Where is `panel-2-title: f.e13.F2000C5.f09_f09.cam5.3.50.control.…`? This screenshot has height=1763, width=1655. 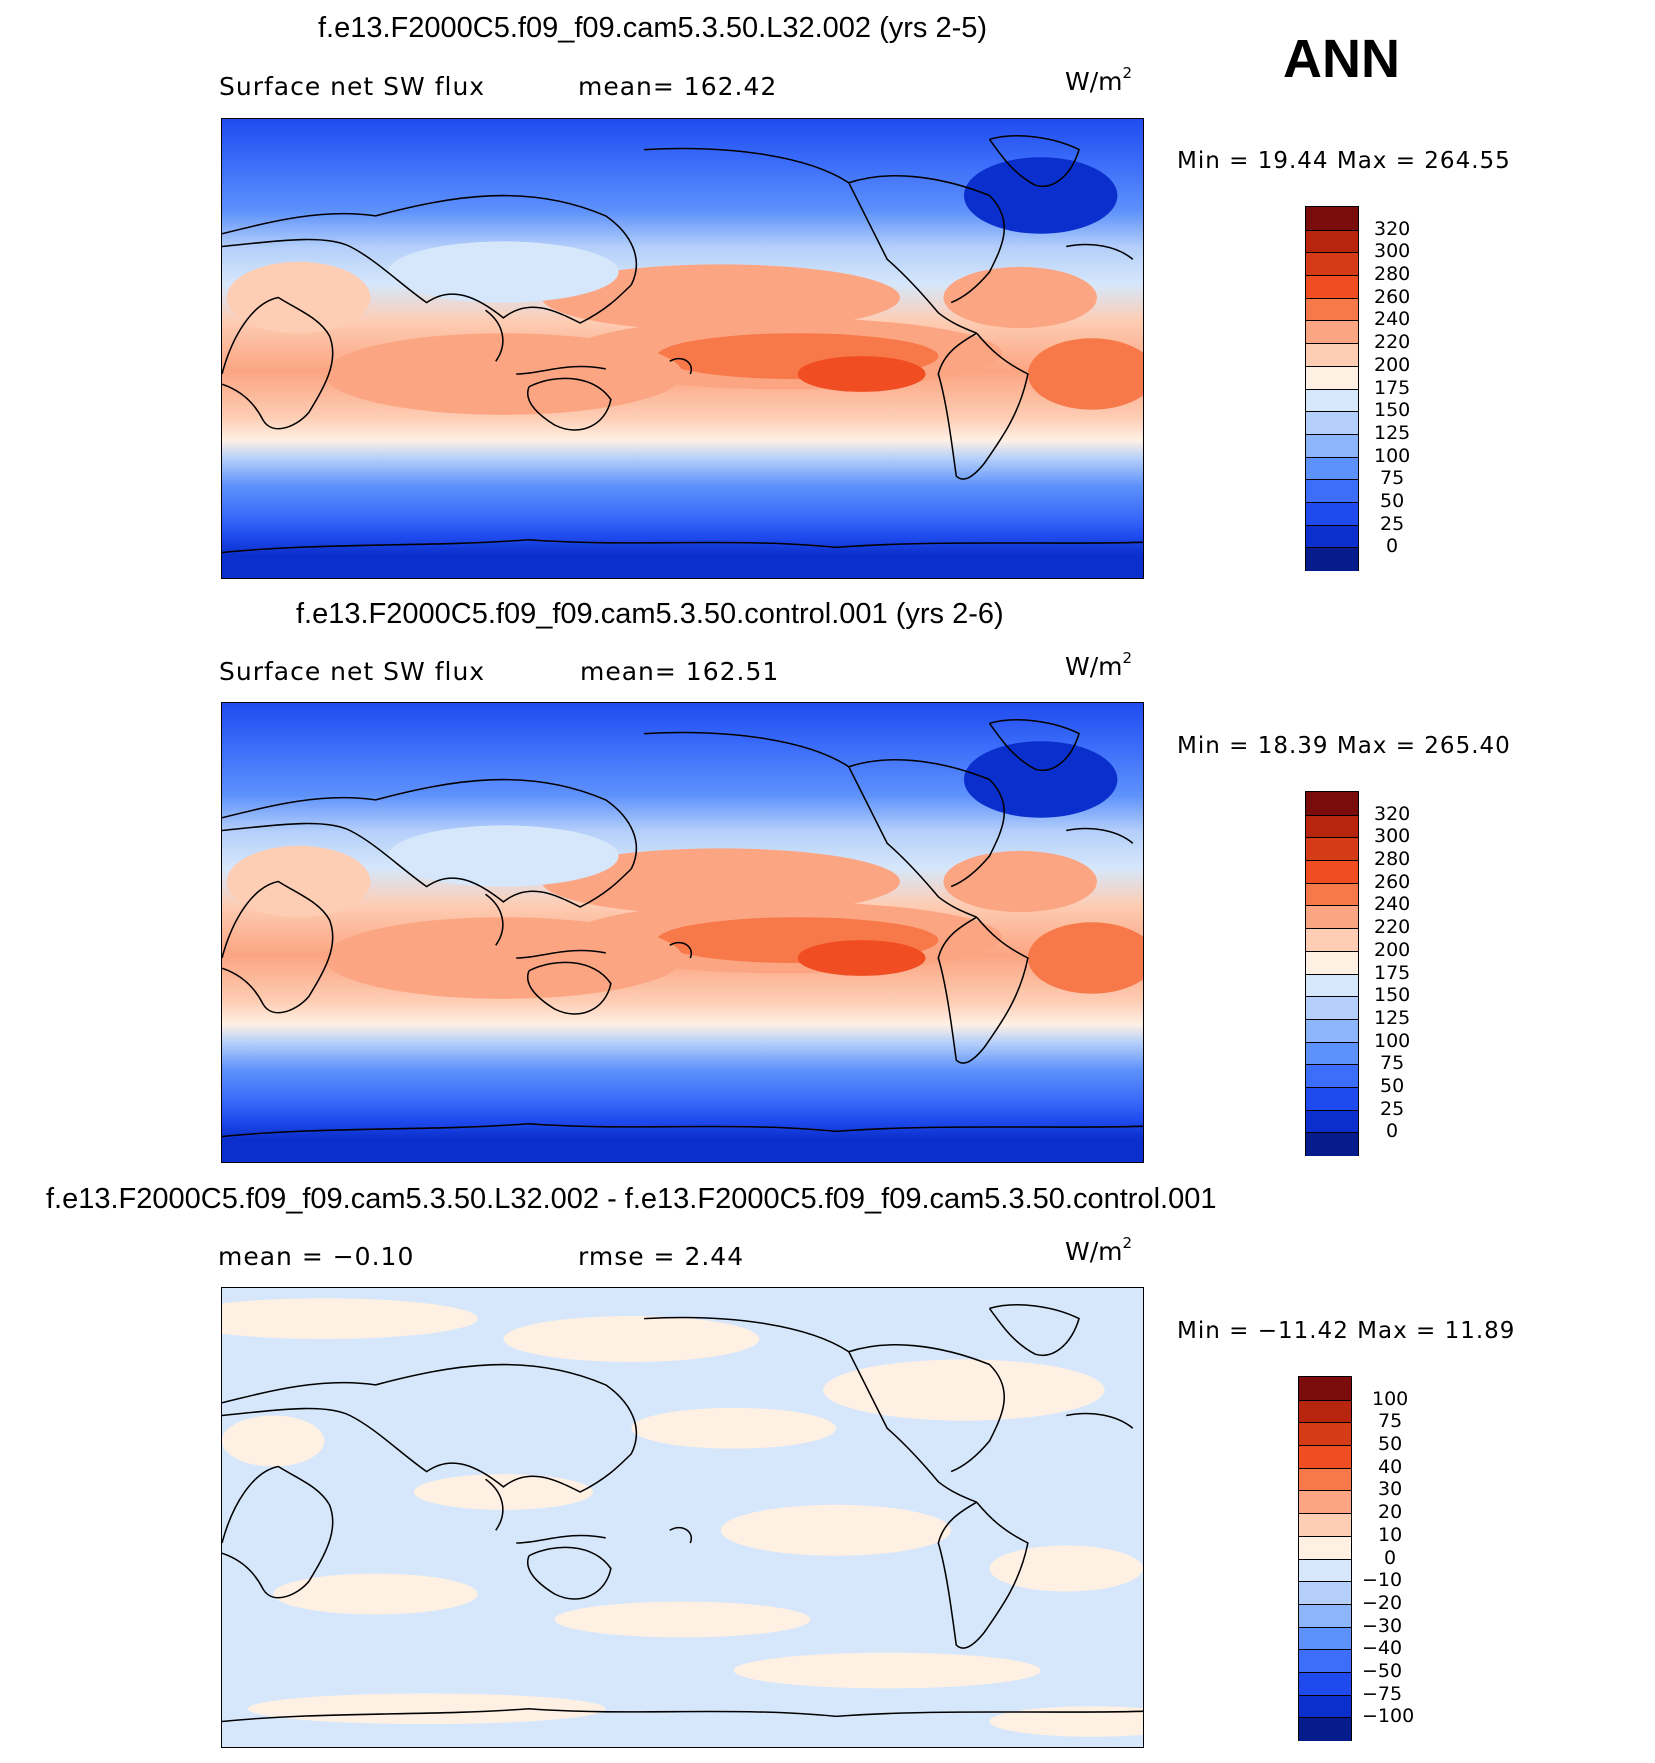 panel-2-title: f.e13.F2000C5.f09_f09.cam5.3.50.control.… is located at coordinates (650, 614).